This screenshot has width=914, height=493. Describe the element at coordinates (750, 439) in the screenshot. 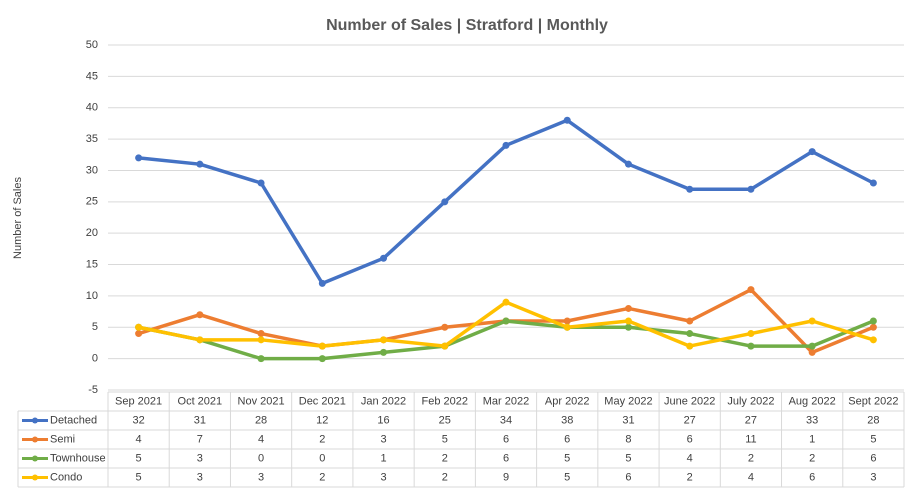

I see `table-cell: 11` at that location.